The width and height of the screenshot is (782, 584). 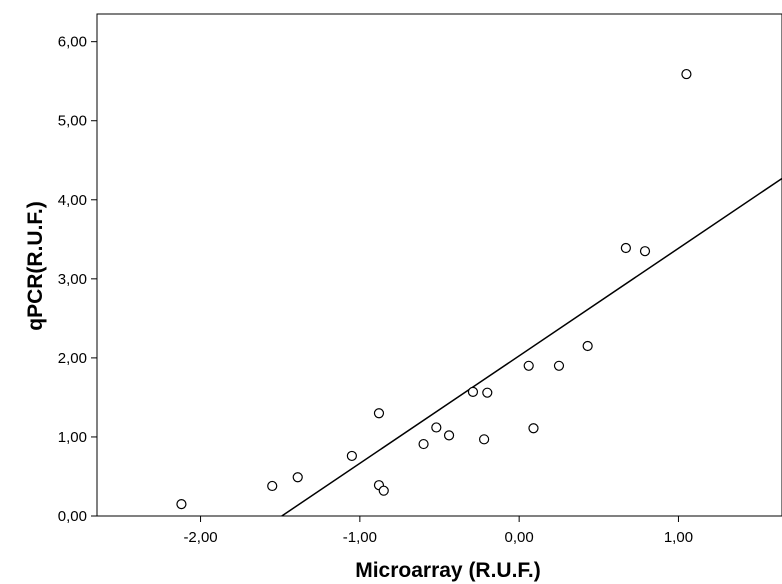 What do you see at coordinates (678, 537) in the screenshot?
I see `x-tick-label: 1,00` at bounding box center [678, 537].